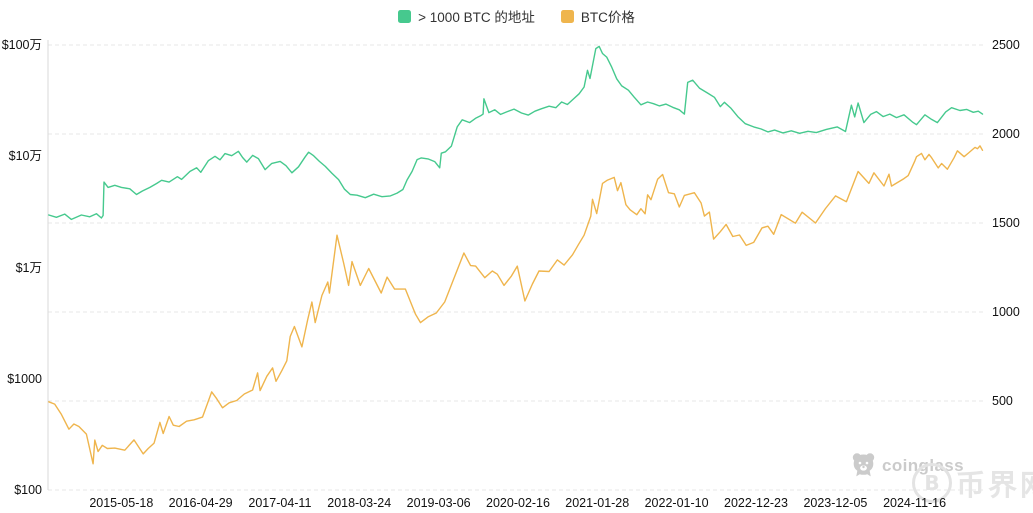 The image size is (1033, 513). I want to click on x-axis-tick-label: 2018-03-24, so click(359, 503).